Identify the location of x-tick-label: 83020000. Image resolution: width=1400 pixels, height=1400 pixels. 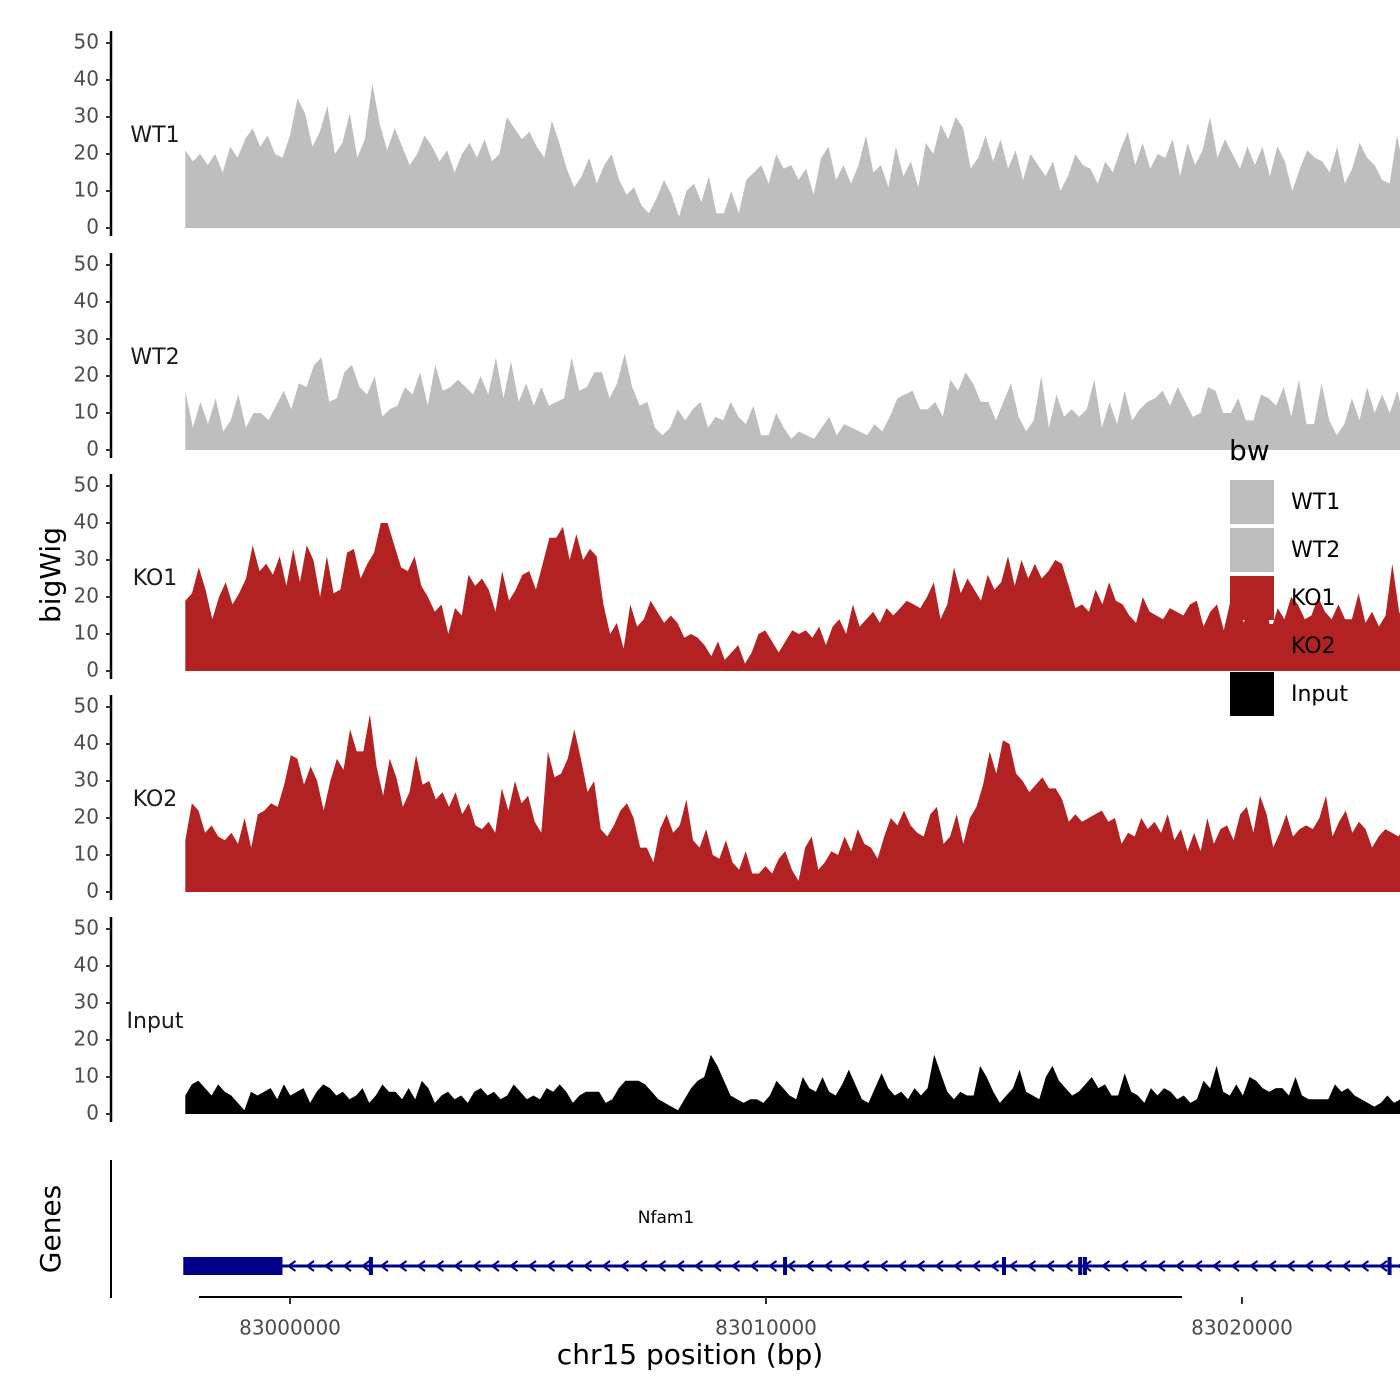
(1242, 1328).